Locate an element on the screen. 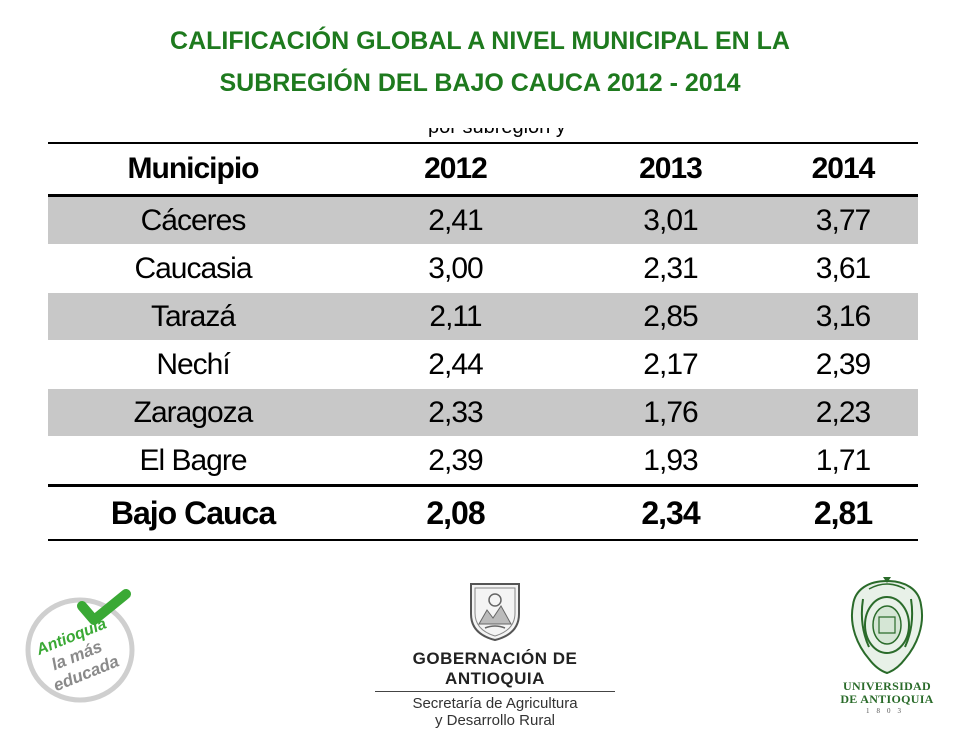 Image resolution: width=960 pixels, height=729 pixels. header-2013: 2013 is located at coordinates (670, 169).